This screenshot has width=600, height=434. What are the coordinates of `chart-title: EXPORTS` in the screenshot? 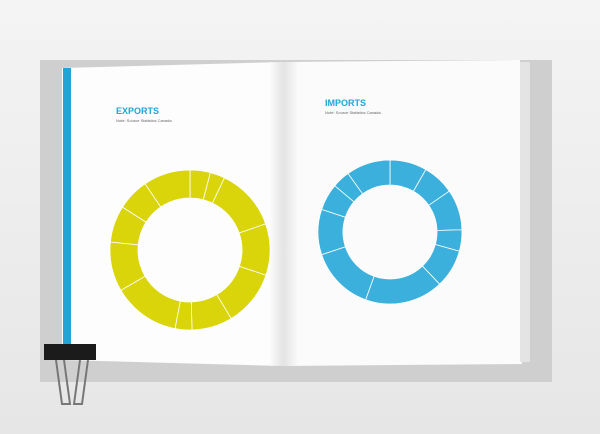 It's located at (137, 111).